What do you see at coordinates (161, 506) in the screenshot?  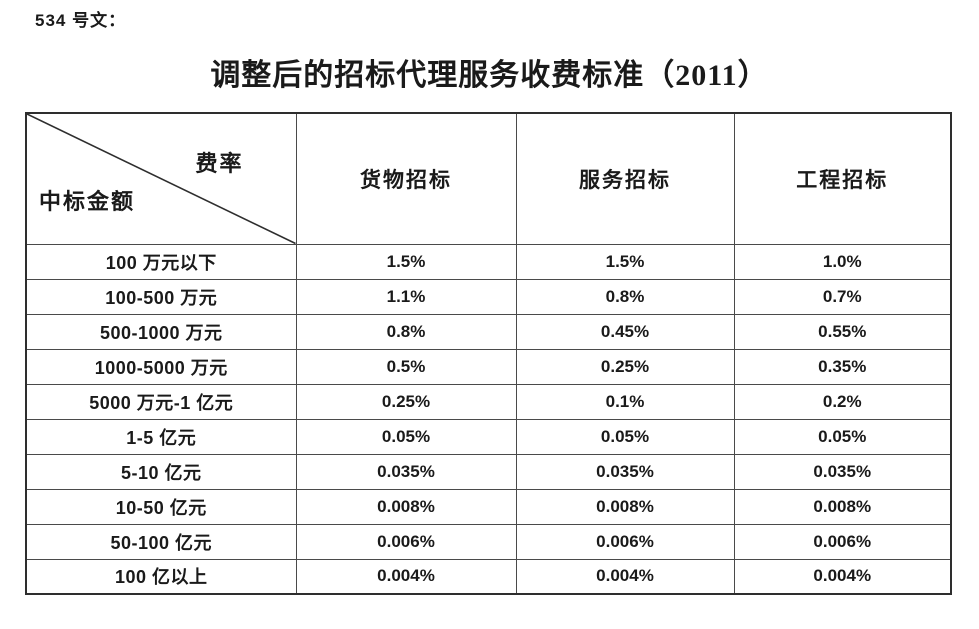 I see `row-label: 10-50 亿元` at bounding box center [161, 506].